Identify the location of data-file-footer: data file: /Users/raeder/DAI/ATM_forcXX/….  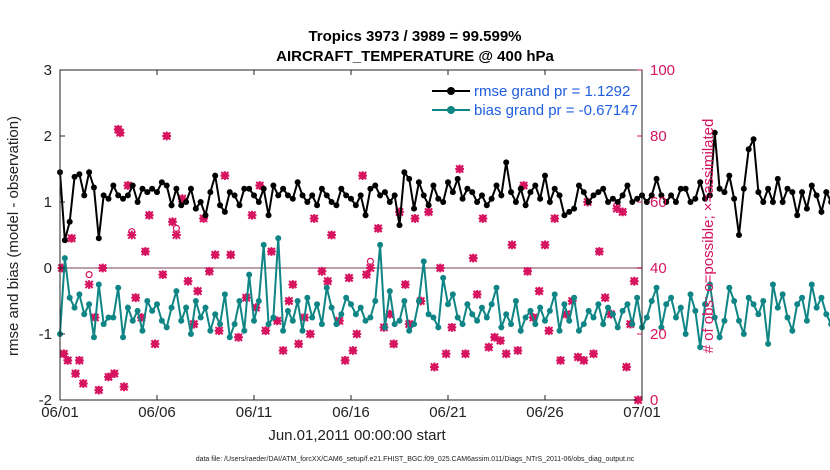
(415, 459).